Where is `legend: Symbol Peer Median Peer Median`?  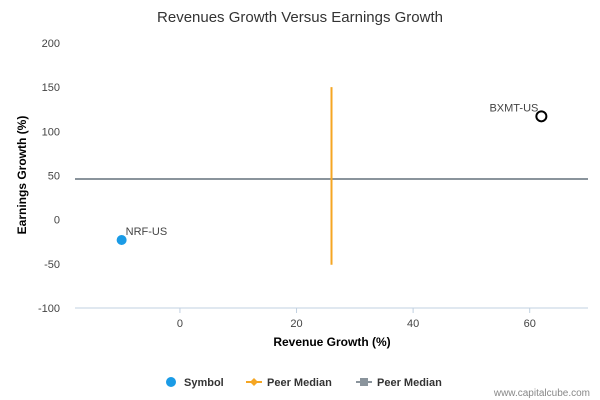 legend: Symbol Peer Median Peer Median is located at coordinates (304, 383).